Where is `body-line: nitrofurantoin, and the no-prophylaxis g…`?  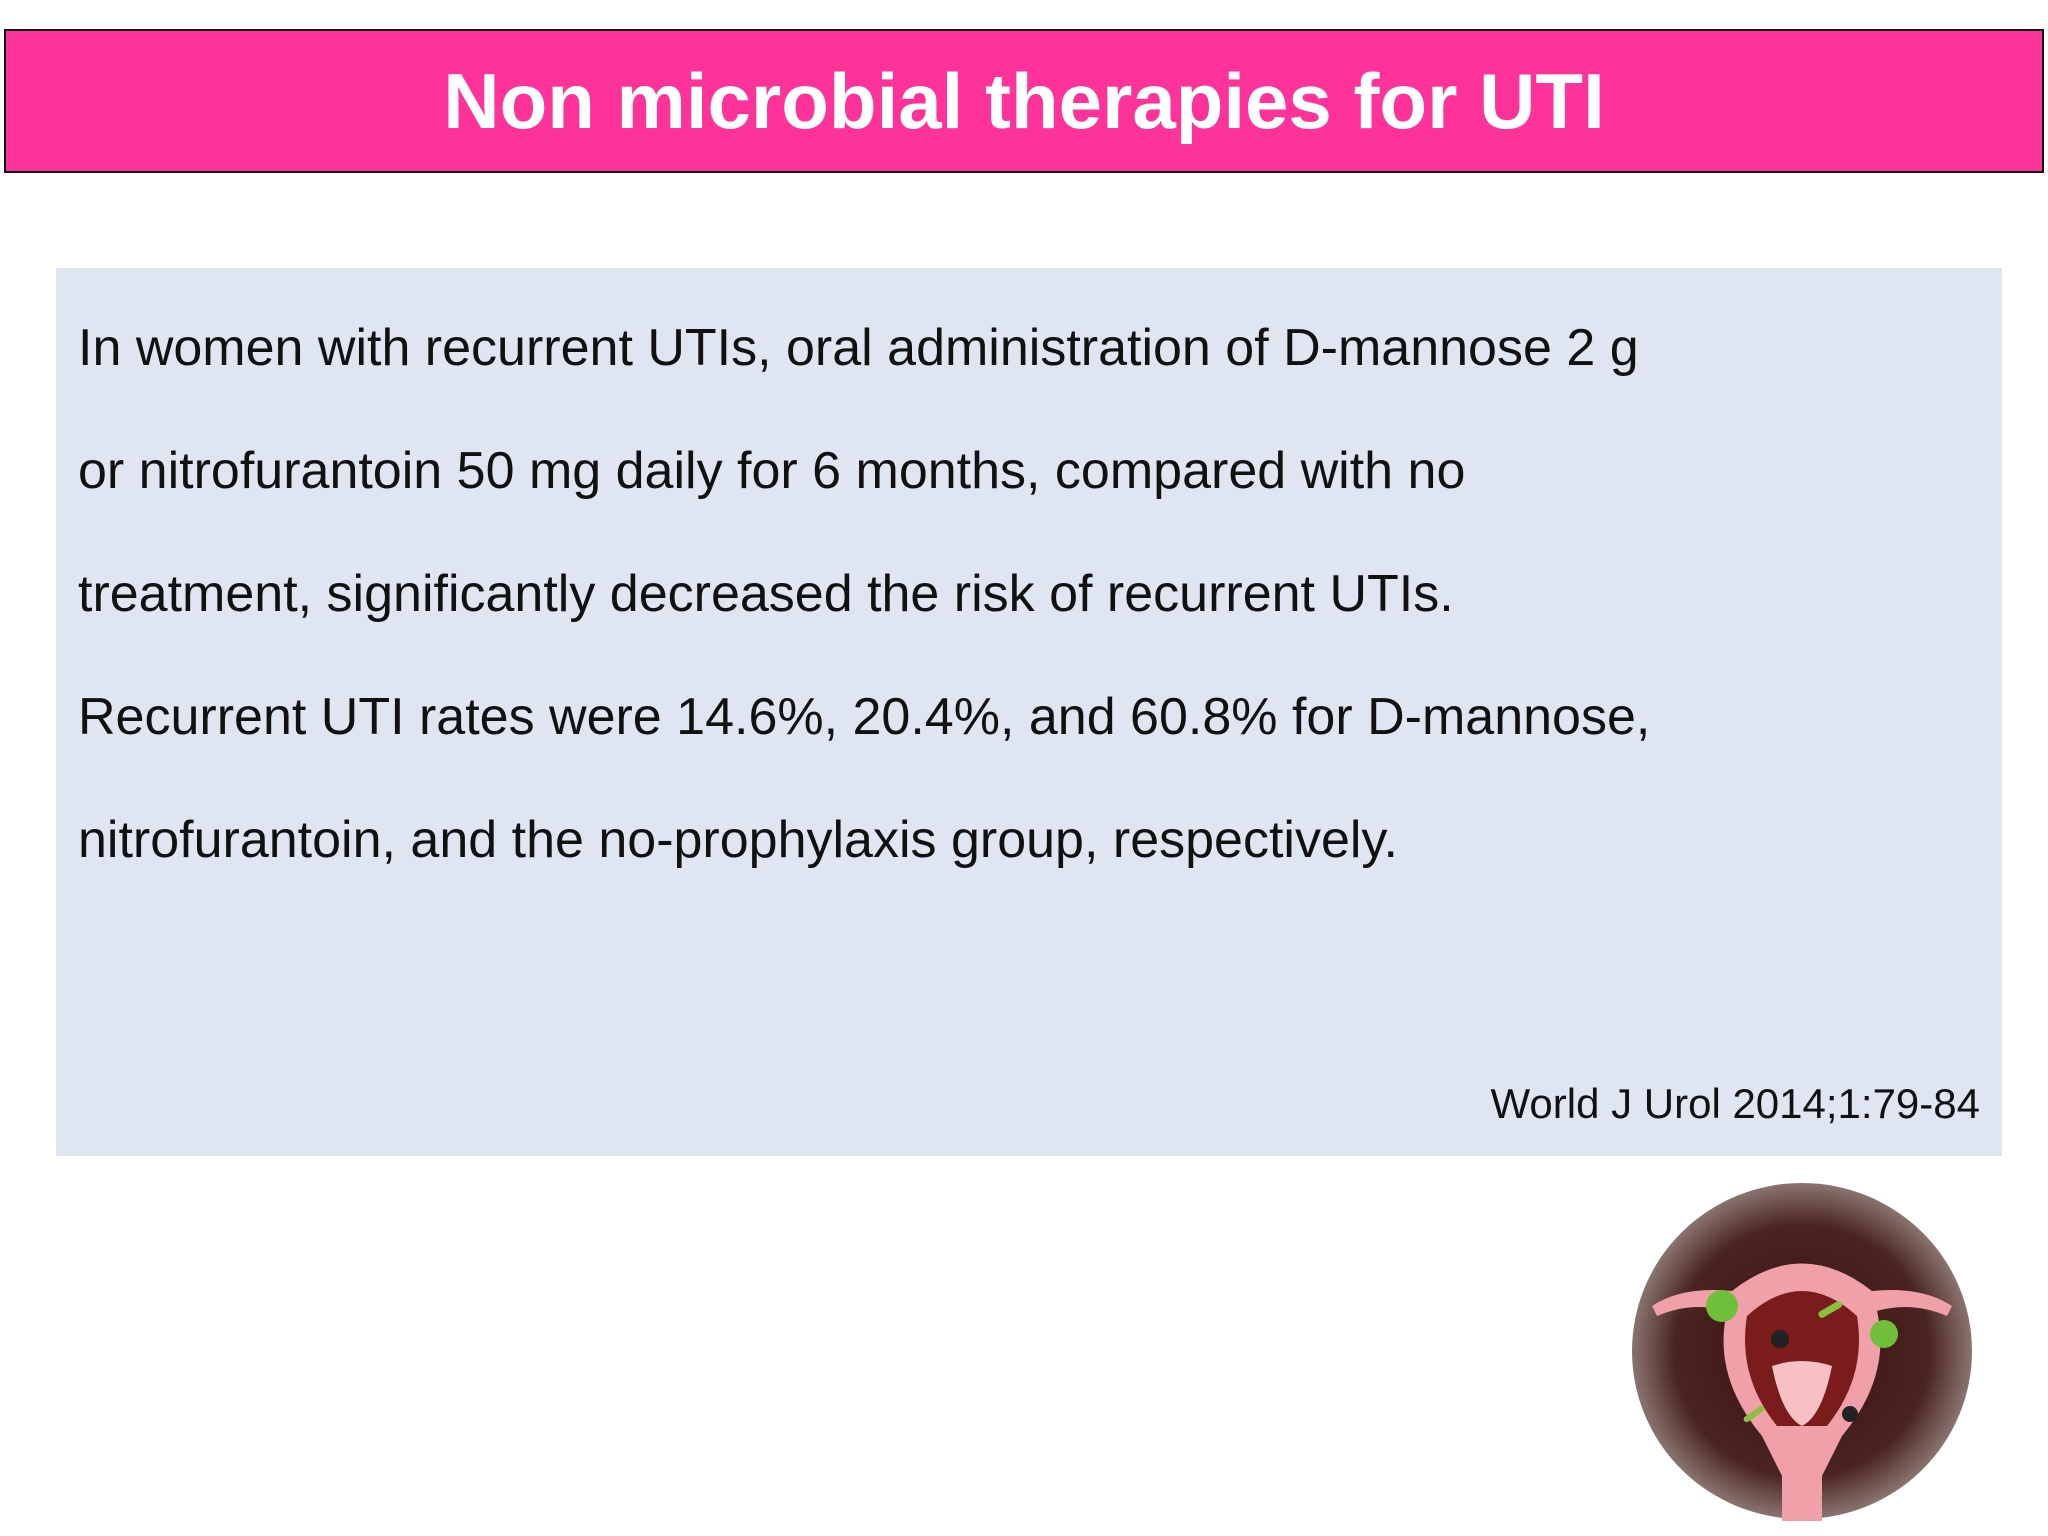
body-line: nitrofurantoin, and the no-prophylaxis g… is located at coordinates (738, 840).